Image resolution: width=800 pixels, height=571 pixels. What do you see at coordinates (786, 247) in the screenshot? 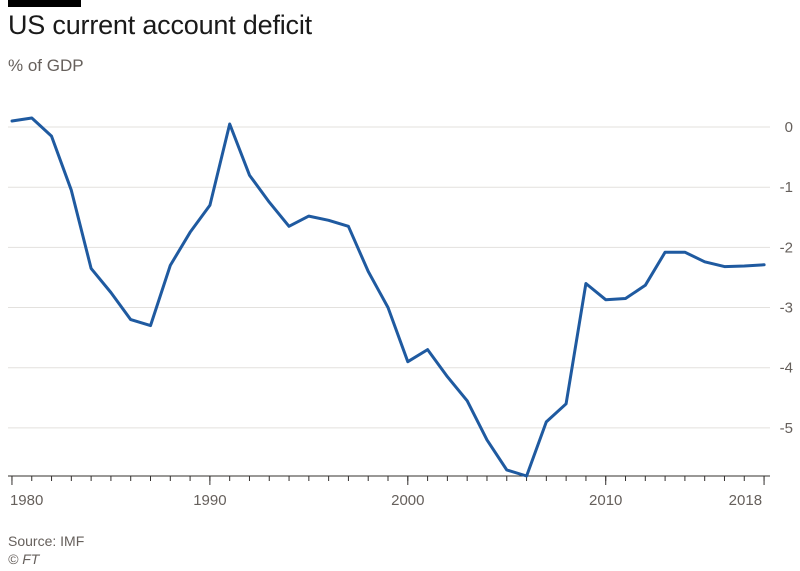
I see `y-tick-label: -2` at bounding box center [786, 247].